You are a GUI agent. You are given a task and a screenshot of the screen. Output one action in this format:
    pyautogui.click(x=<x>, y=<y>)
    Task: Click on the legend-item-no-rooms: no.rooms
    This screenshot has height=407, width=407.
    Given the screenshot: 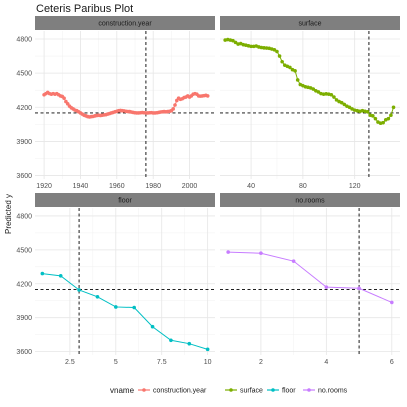 What is the action you would take?
    pyautogui.click(x=325, y=391)
    